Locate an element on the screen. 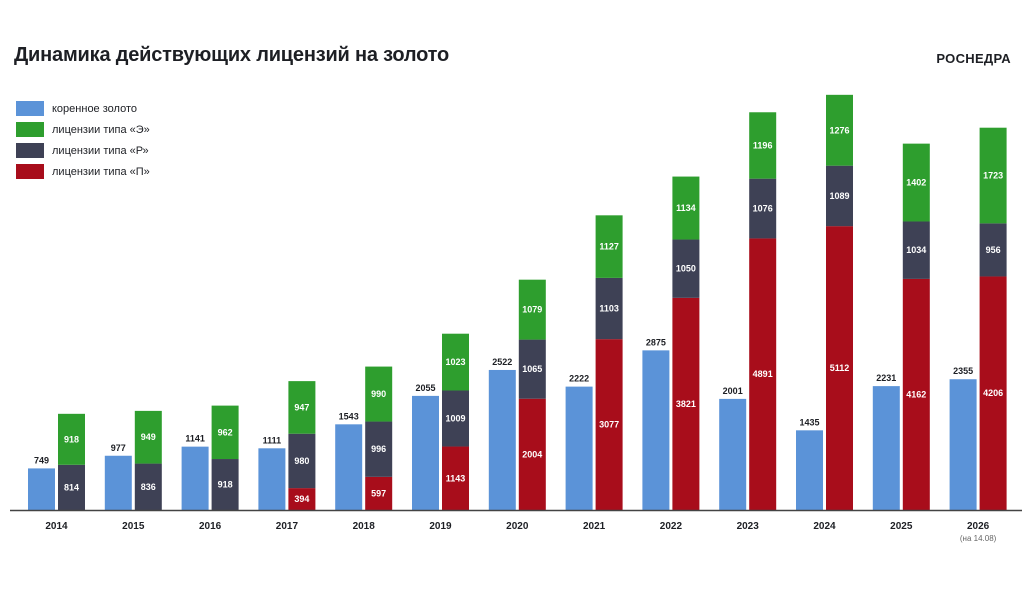 The image size is (1024, 614). bar-e-2018 is located at coordinates (379, 394).